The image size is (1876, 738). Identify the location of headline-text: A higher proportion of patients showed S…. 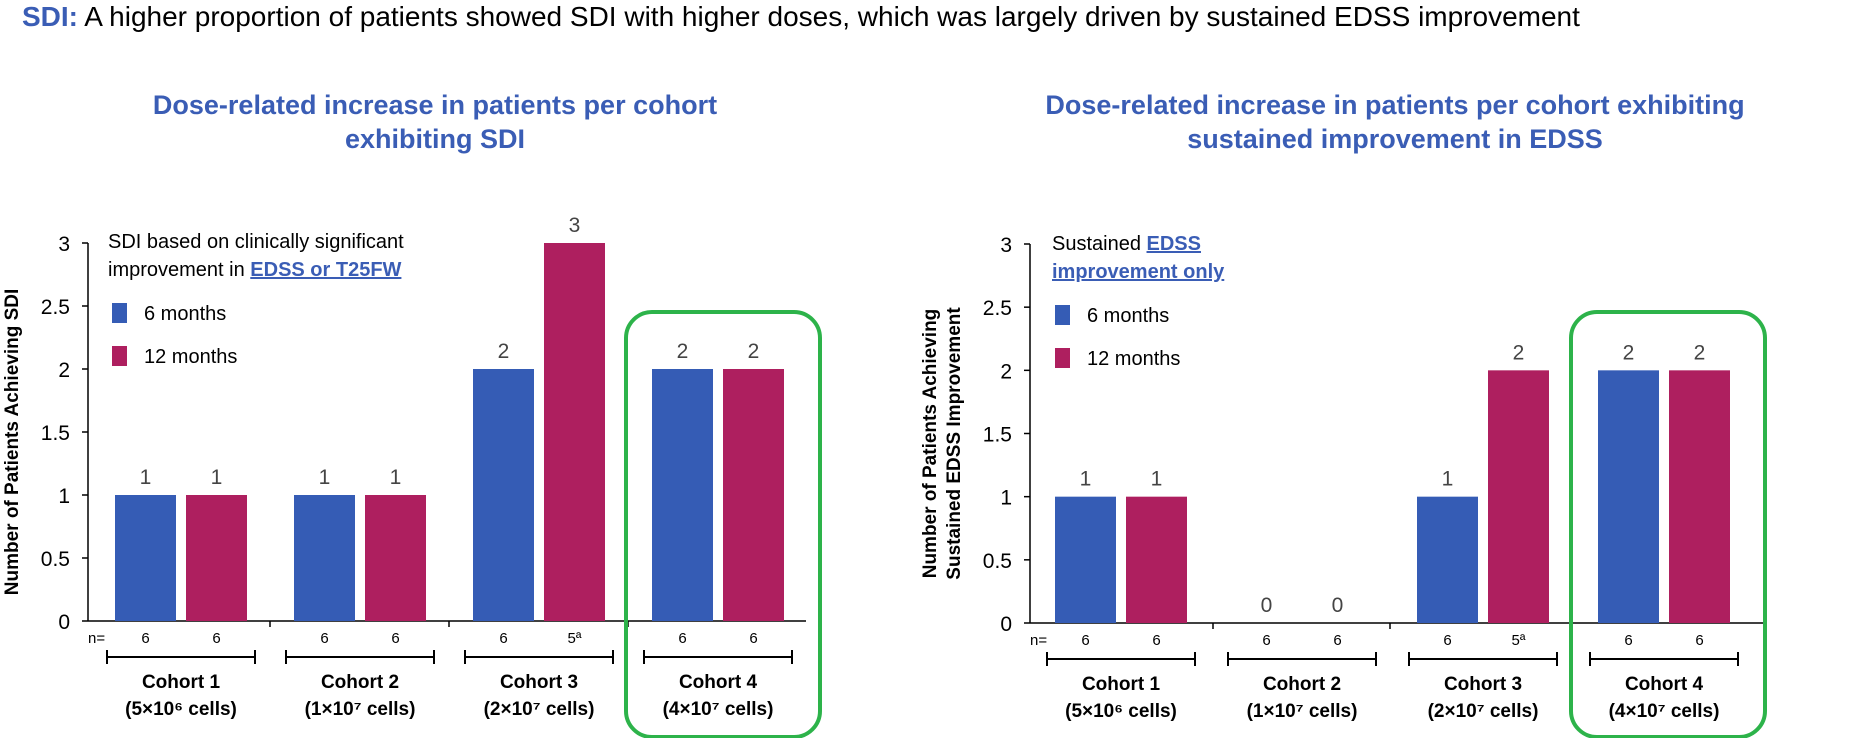
(832, 16).